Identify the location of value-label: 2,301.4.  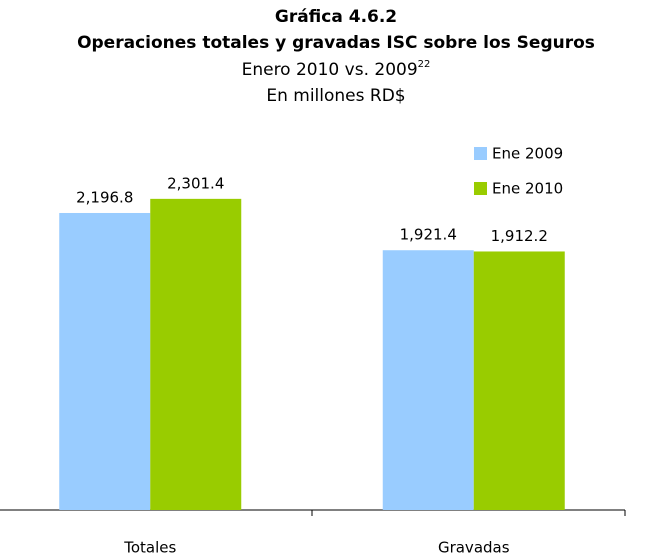
(195, 183).